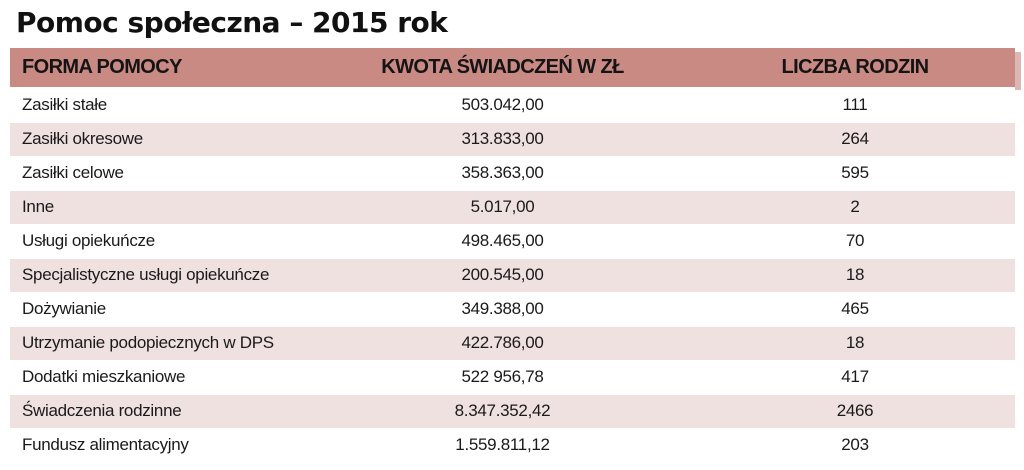 This screenshot has width=1024, height=470. What do you see at coordinates (1018, 71) in the screenshot?
I see `header-shadow-decoration` at bounding box center [1018, 71].